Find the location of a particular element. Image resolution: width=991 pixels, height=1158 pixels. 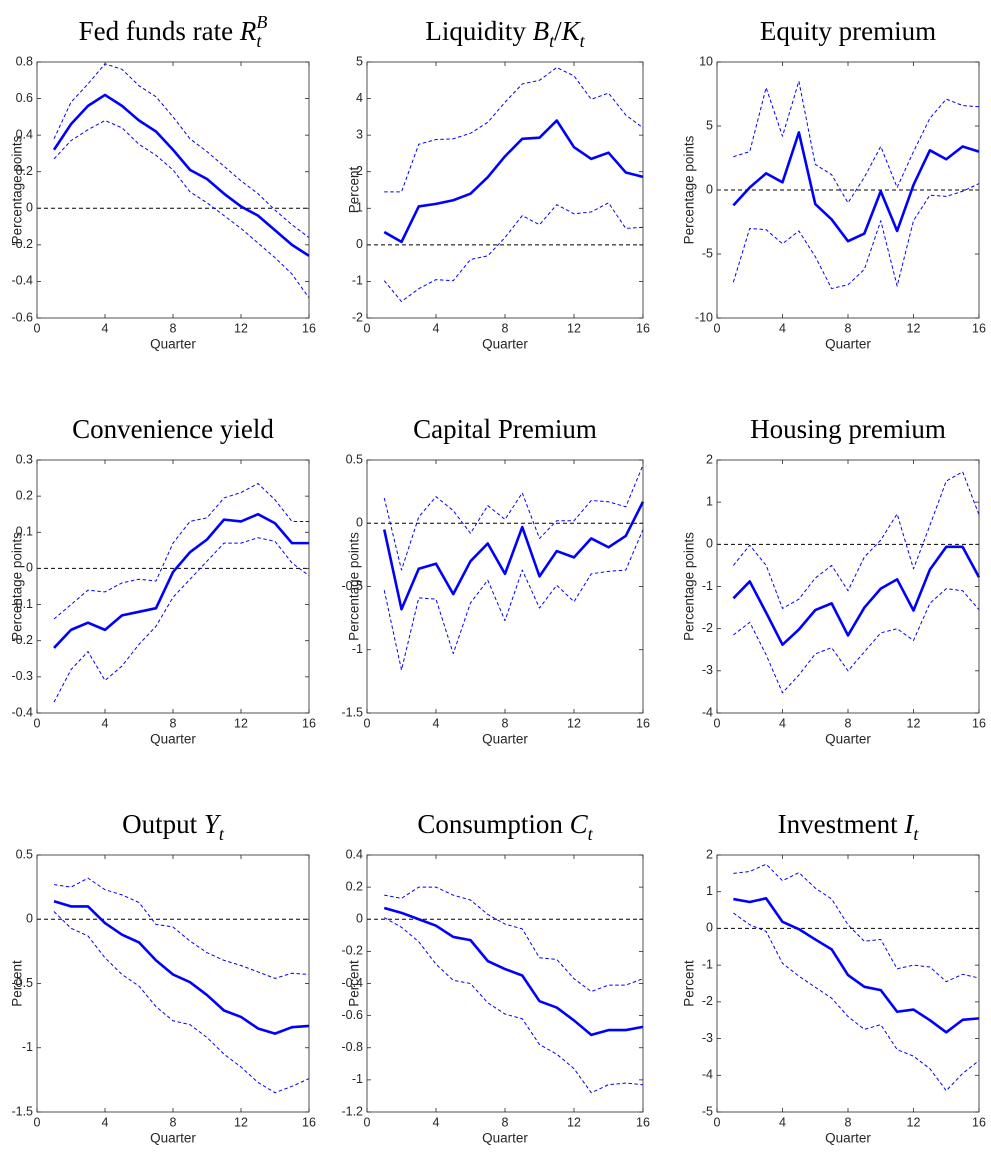

title-text: Capital Premium is located at coordinates (505, 429).